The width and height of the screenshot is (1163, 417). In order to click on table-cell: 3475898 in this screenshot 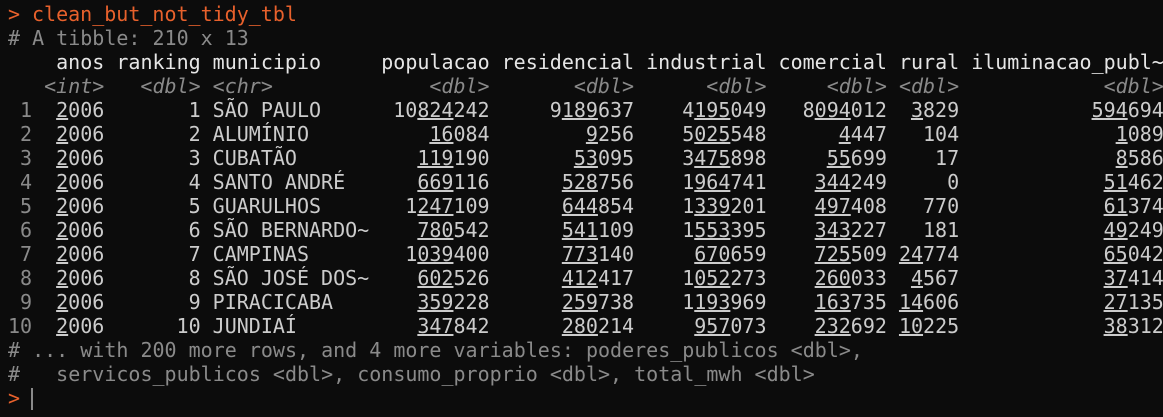, I will do `click(724, 158)`.